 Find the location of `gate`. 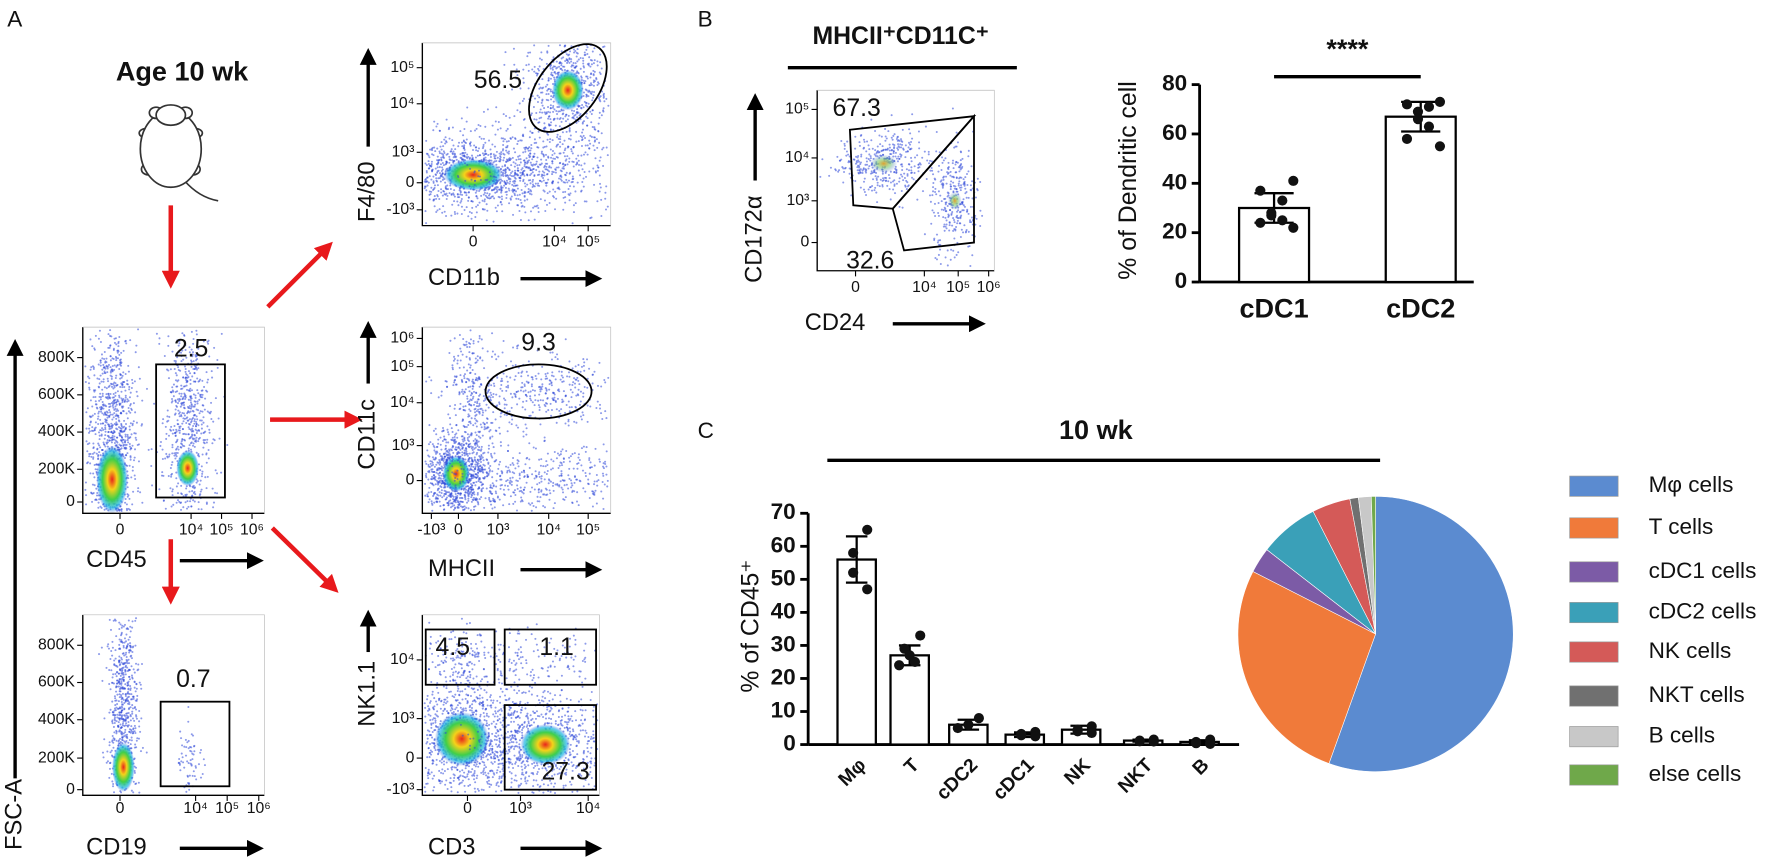

gate is located at coordinates (195, 744).